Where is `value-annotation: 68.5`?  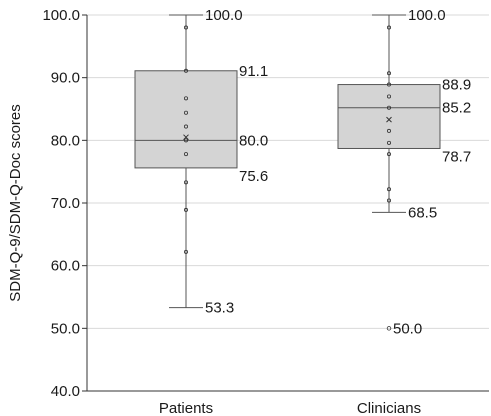
value-annotation: 68.5 is located at coordinates (422, 212).